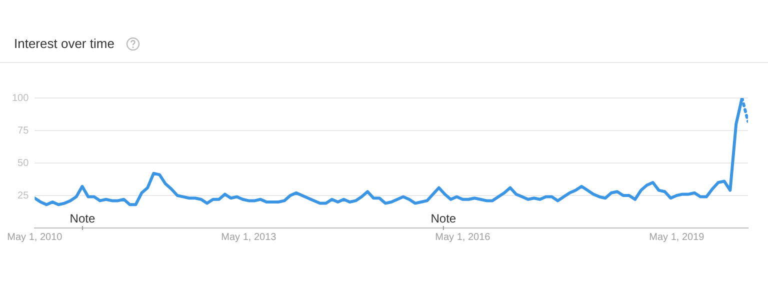 This screenshot has width=768, height=286. I want to click on y-tick-label: 75, so click(24, 130).